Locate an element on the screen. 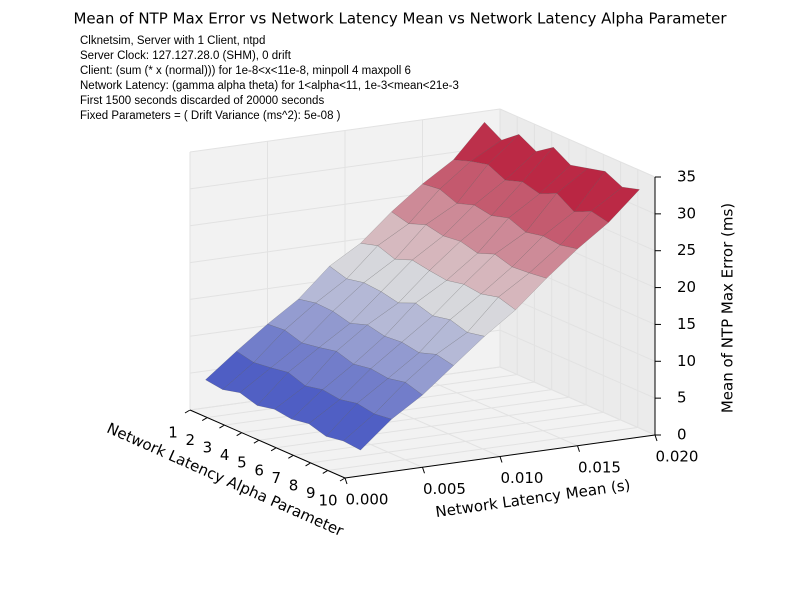  z-axis-label: Mean of NTP Max Error (ms) is located at coordinates (728, 308).